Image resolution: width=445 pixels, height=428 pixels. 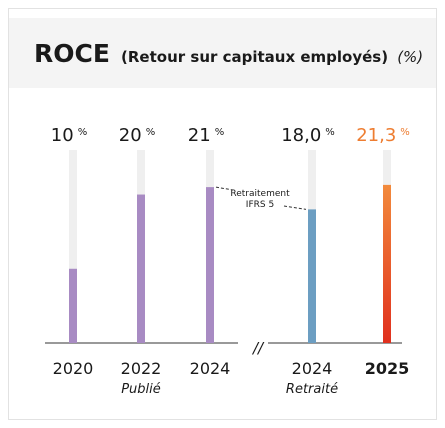 I want to click on value-label-number: 21, so click(x=199, y=135).